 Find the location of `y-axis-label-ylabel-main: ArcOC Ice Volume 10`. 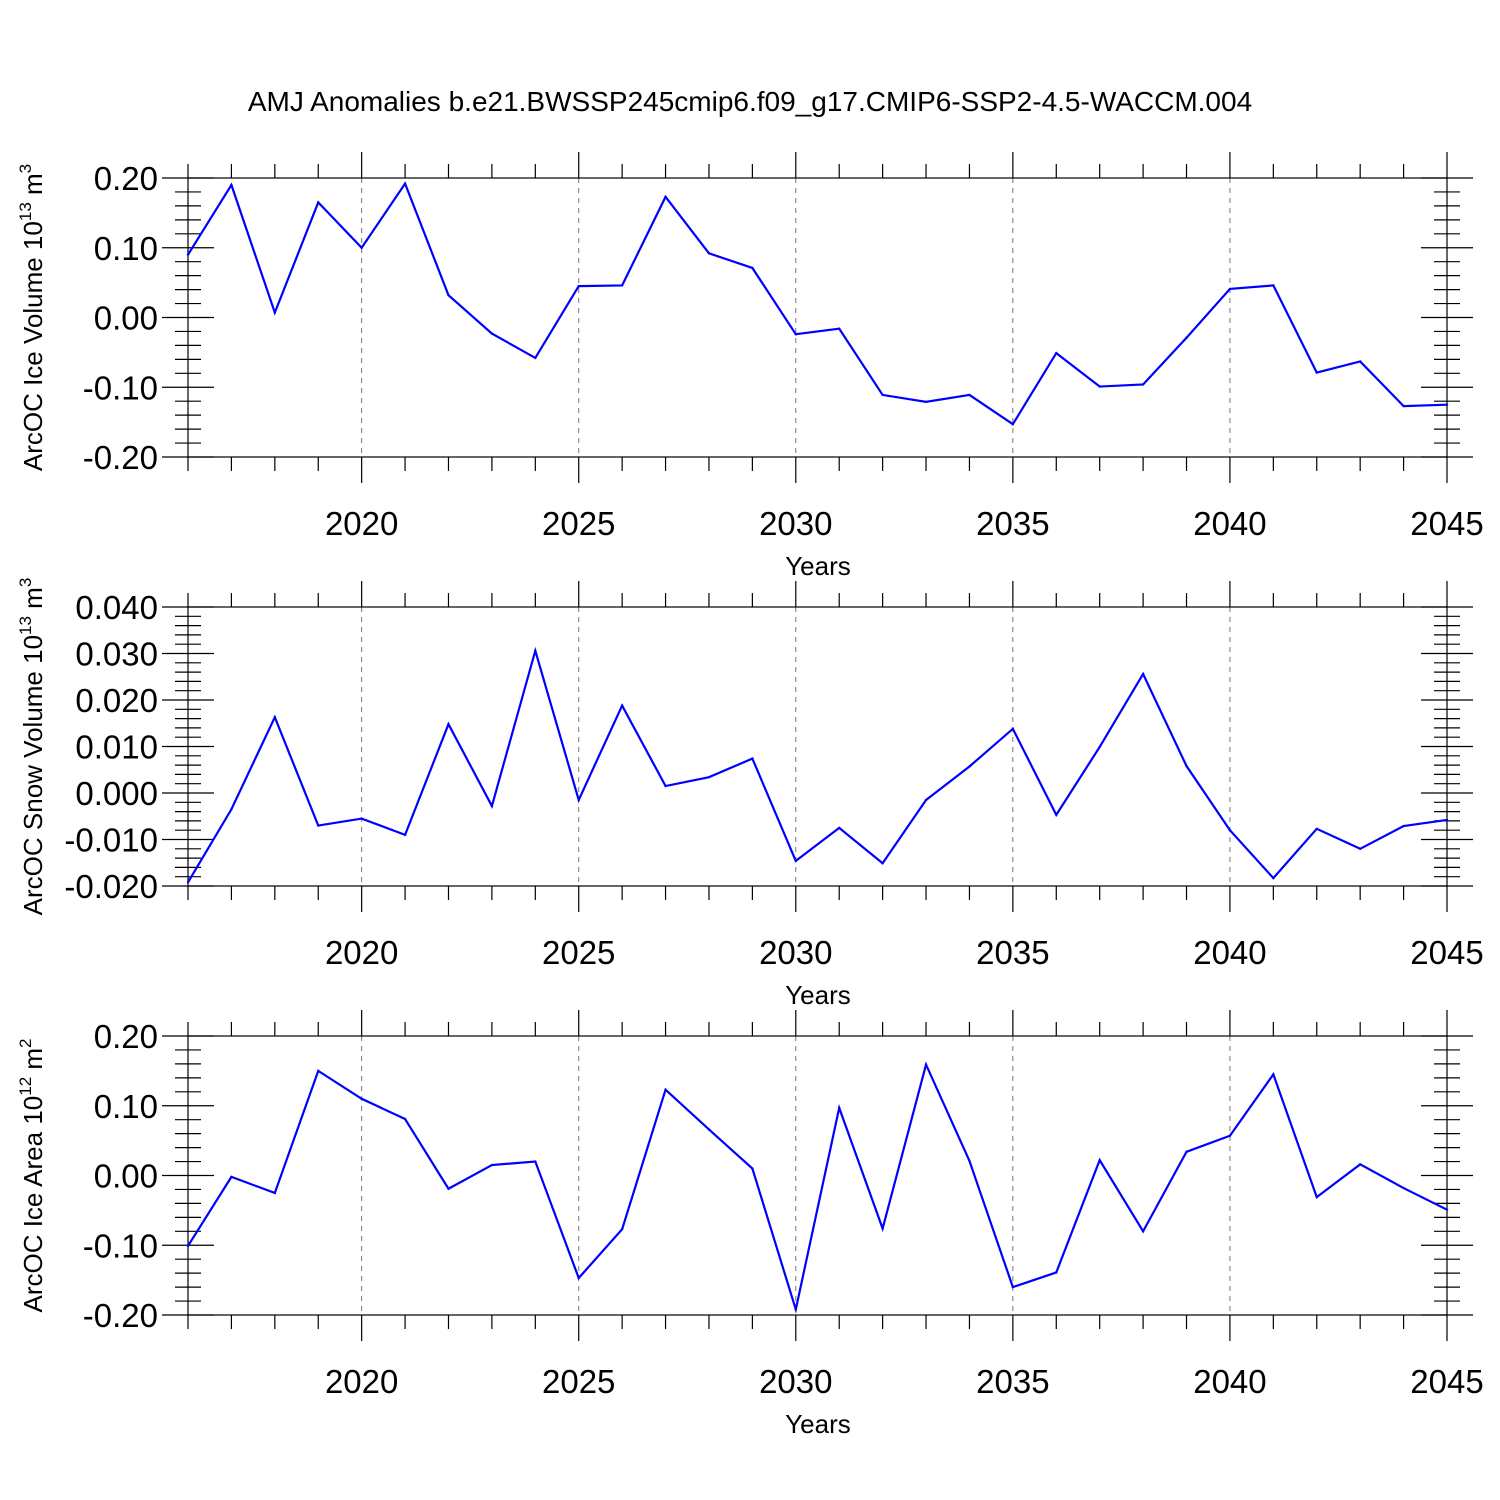

y-axis-label-ylabel-main: ArcOC Ice Volume 10 is located at coordinates (33, 346).